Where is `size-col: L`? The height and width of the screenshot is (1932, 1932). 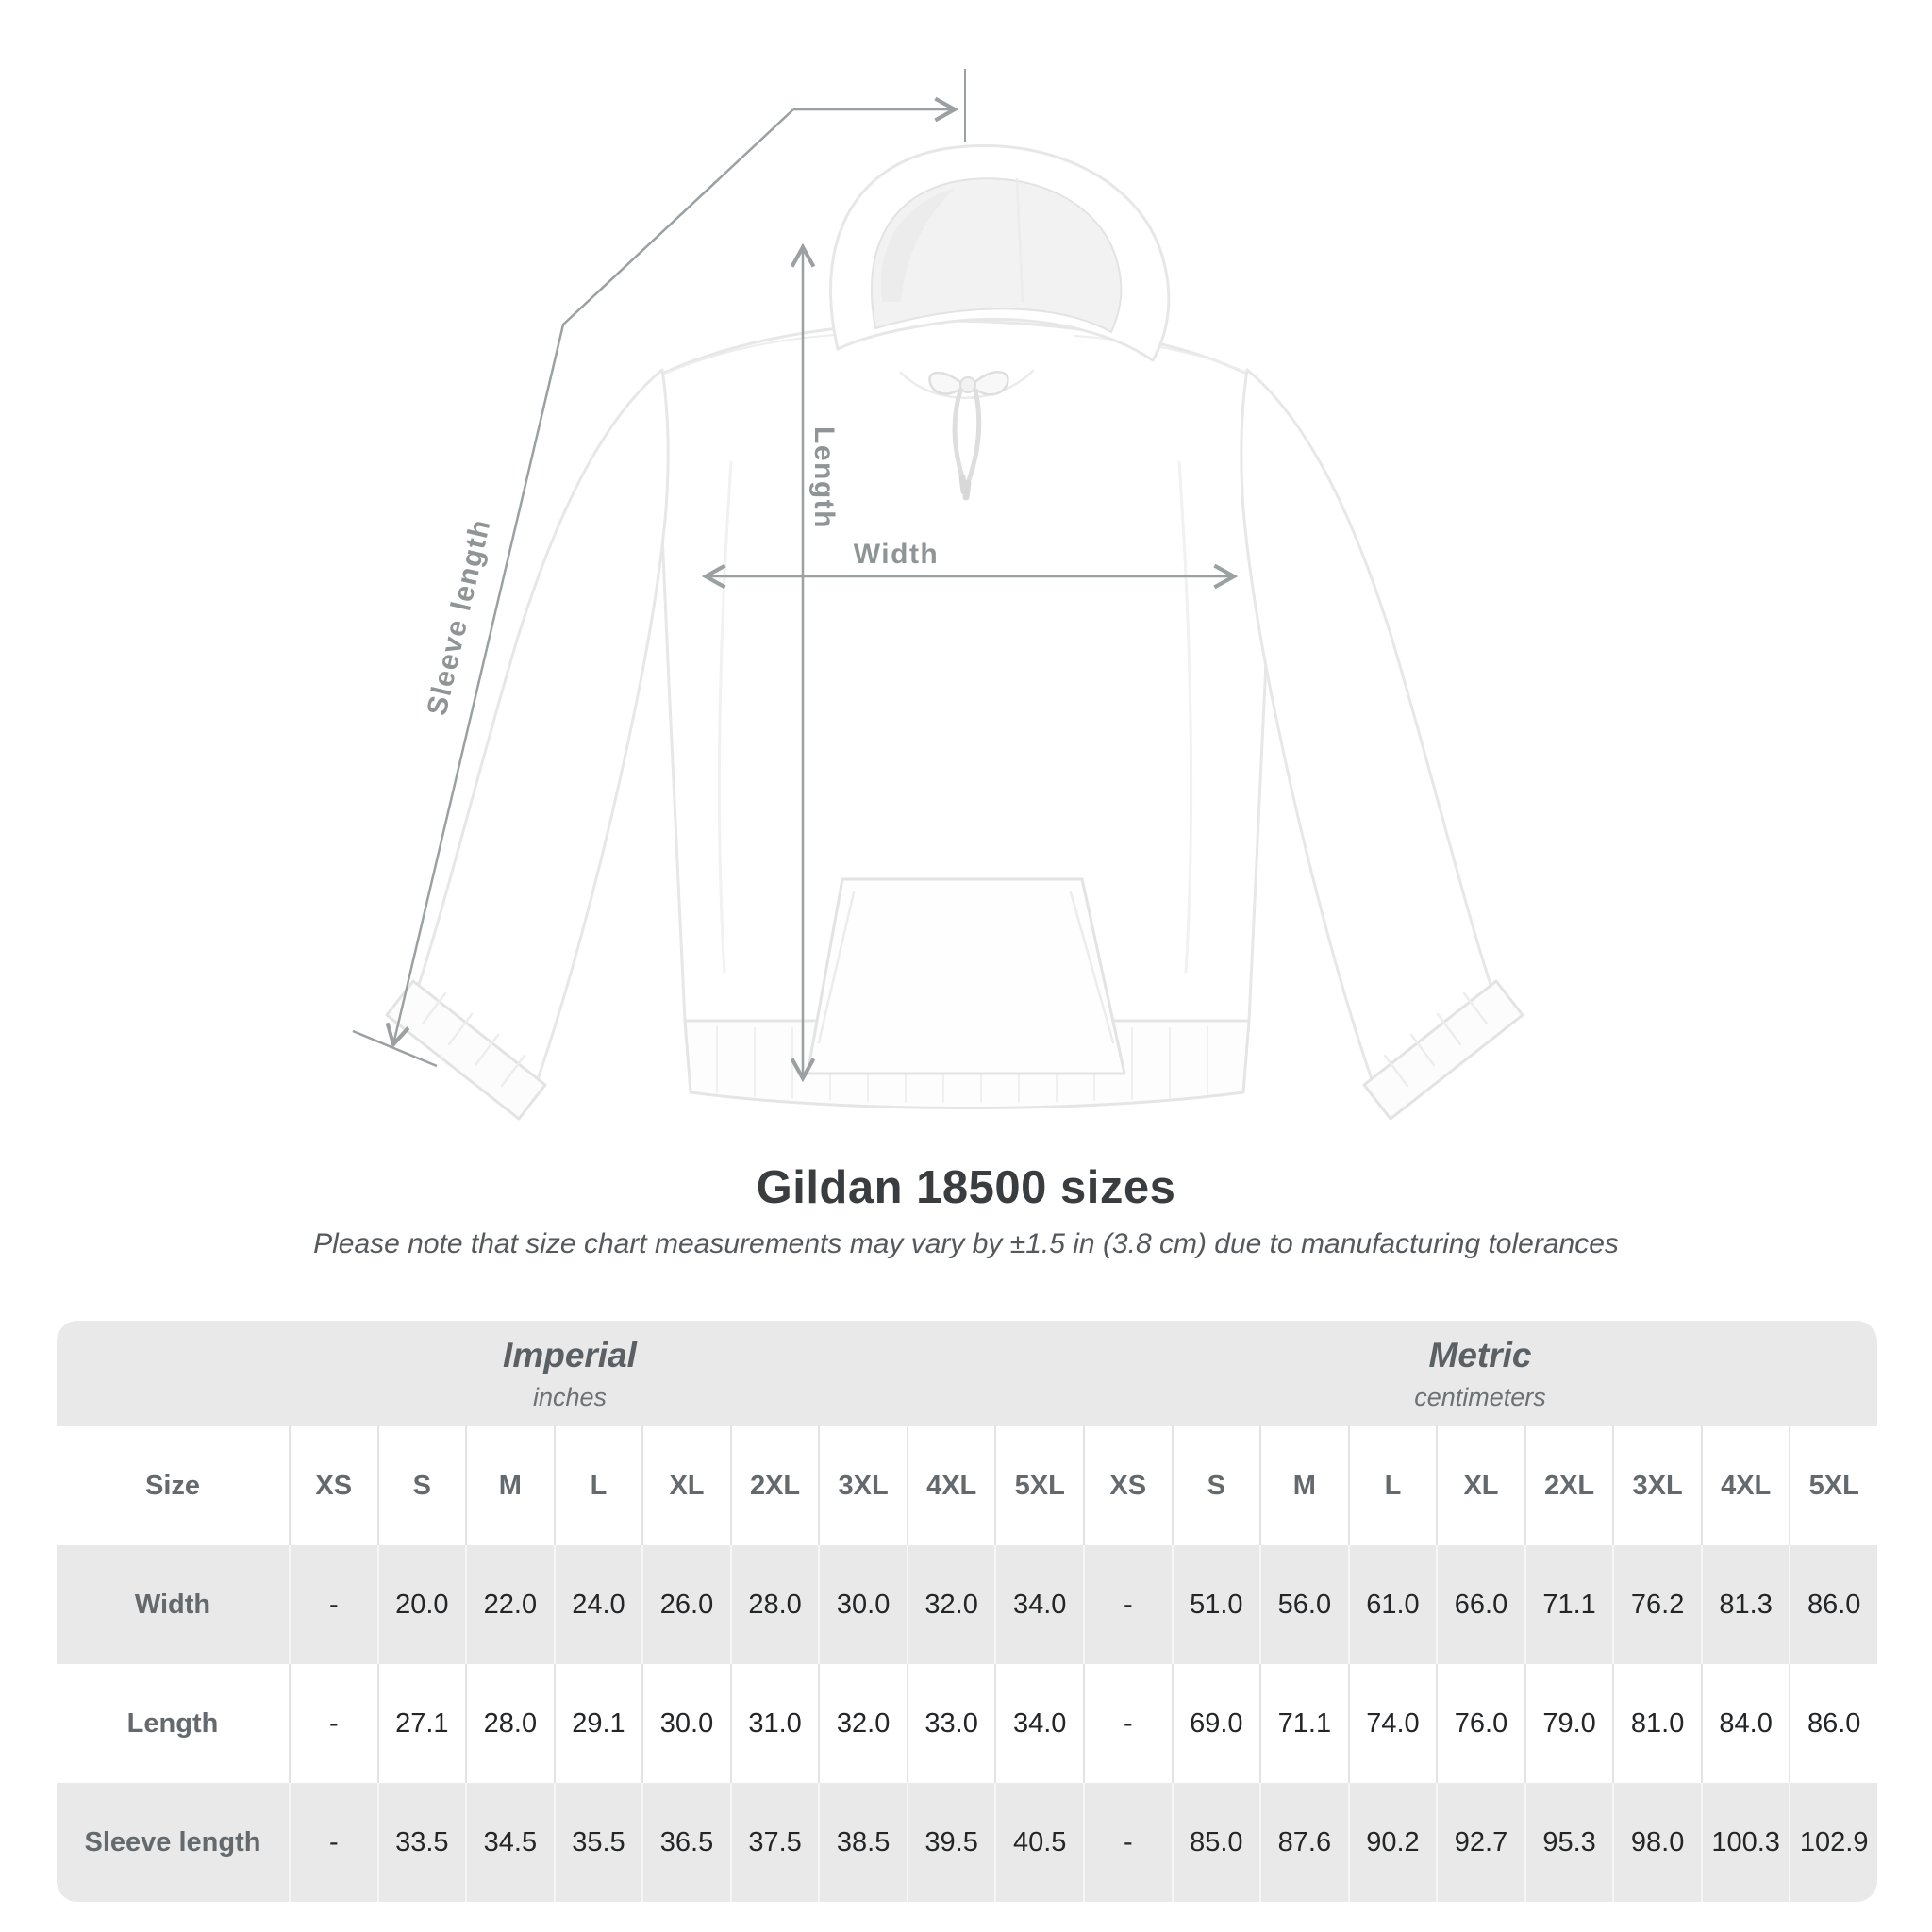 size-col: L is located at coordinates (1392, 1486).